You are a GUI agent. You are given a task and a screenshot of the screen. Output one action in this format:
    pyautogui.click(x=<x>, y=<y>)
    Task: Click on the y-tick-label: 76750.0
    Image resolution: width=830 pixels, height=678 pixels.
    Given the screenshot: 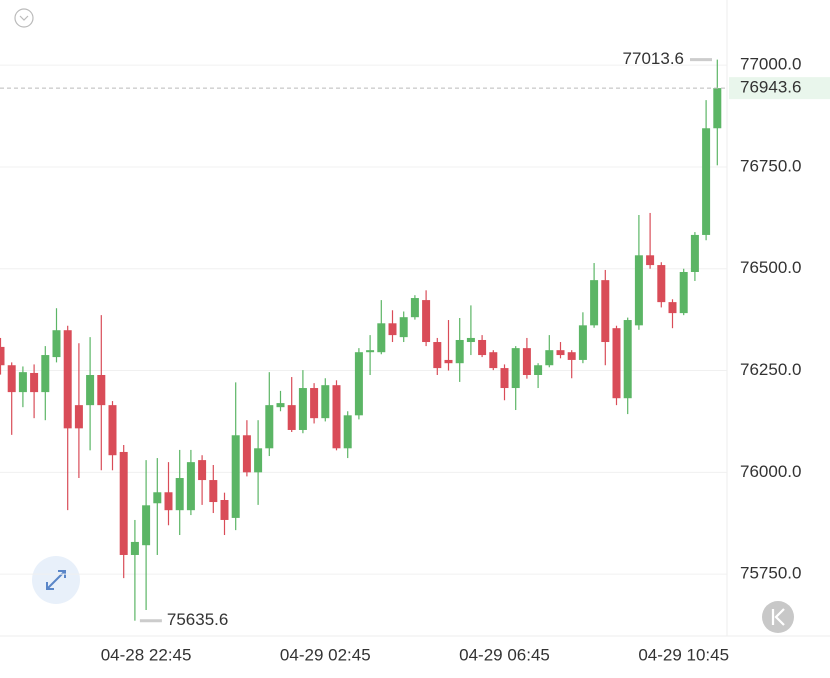 What is the action you would take?
    pyautogui.click(x=770, y=165)
    